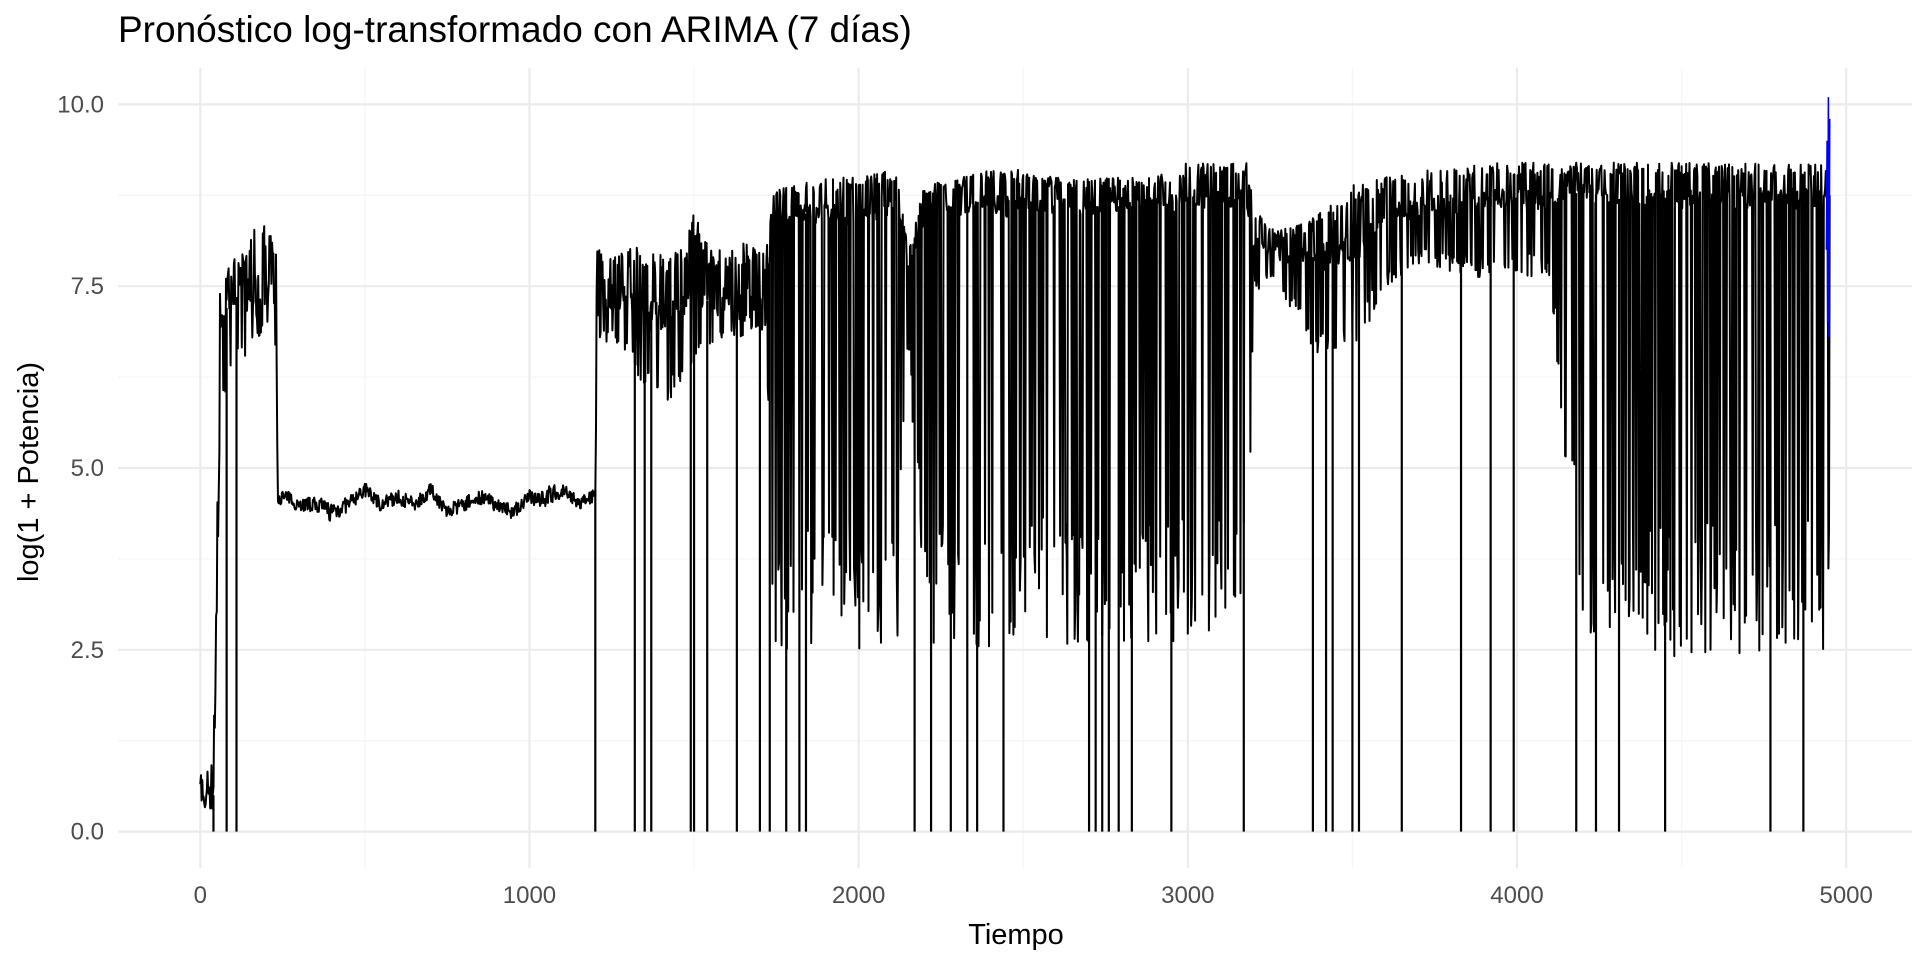 The width and height of the screenshot is (1920, 965). Describe the element at coordinates (1828, 217) in the screenshot. I see `forecast-series-line` at that location.